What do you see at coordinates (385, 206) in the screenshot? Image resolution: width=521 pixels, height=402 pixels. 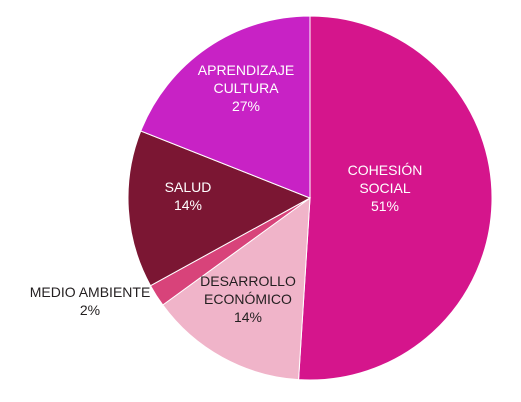 I see `slice-label-line: 51%` at bounding box center [385, 206].